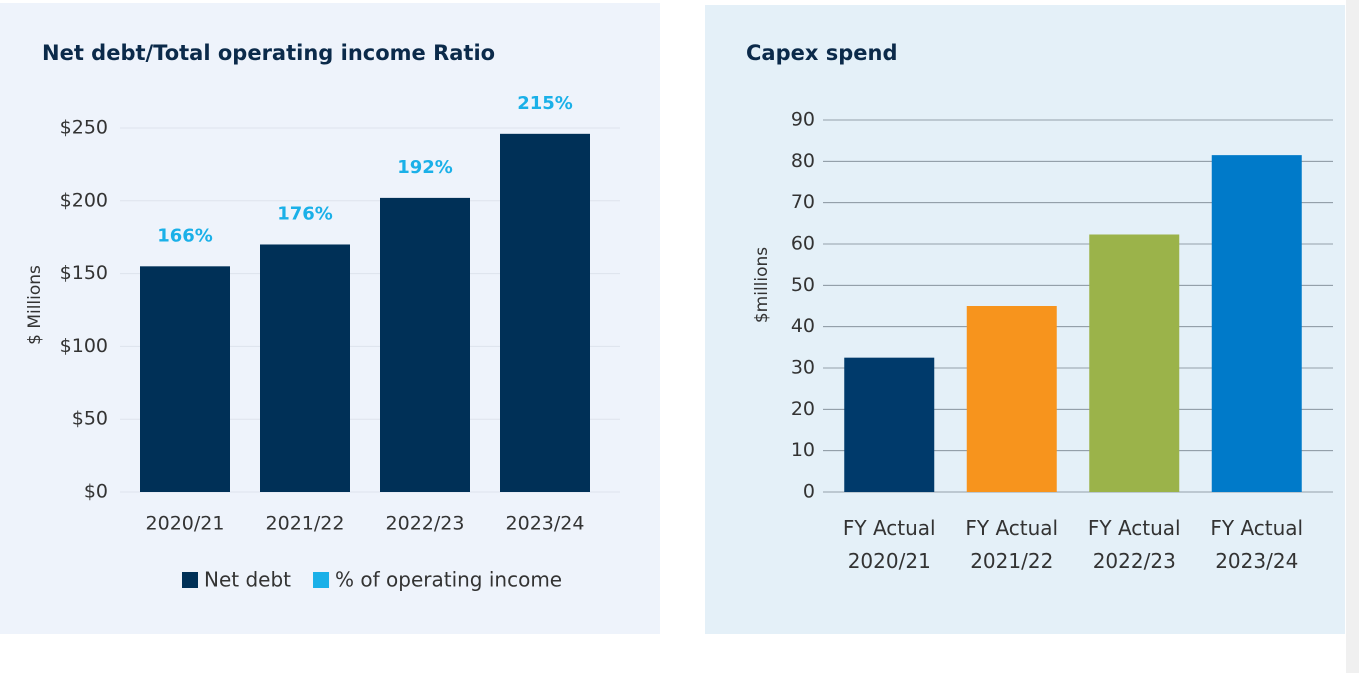 This screenshot has height=673, width=1359. Describe the element at coordinates (809, 492) in the screenshot. I see `y-tick-label: 0` at that location.